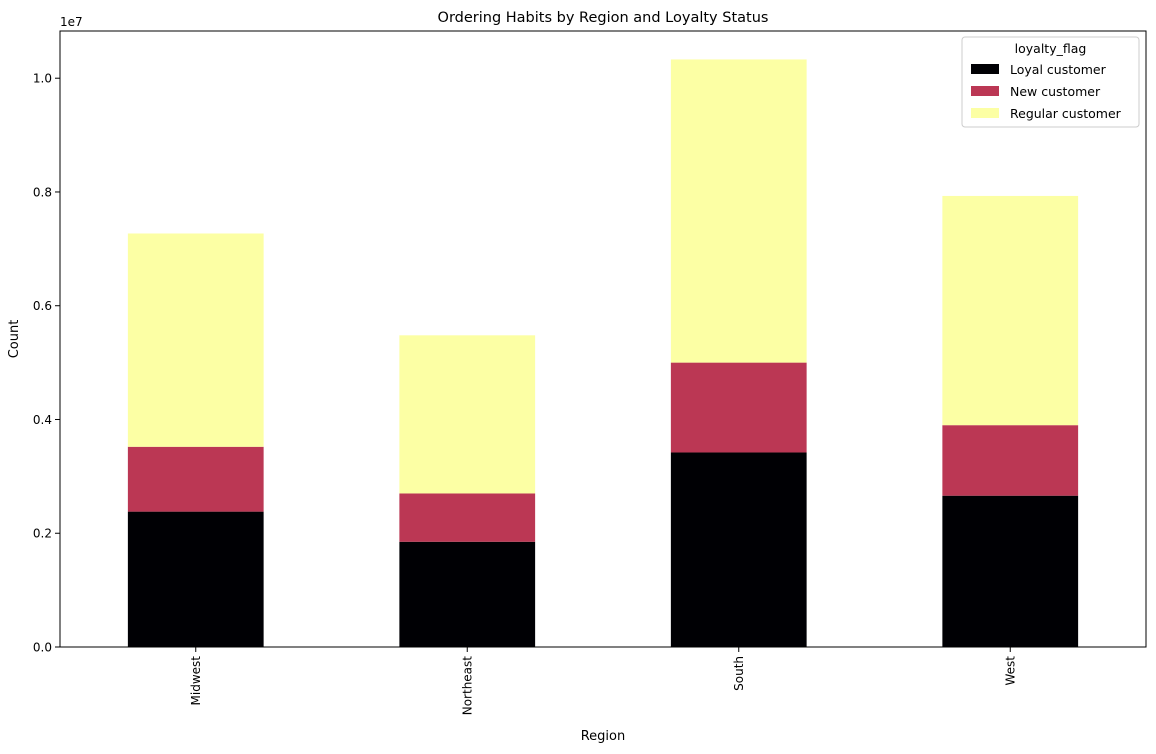 The height and width of the screenshot is (754, 1156). Describe the element at coordinates (196, 681) in the screenshot. I see `x-tick-label-midwest: Midwest` at that location.